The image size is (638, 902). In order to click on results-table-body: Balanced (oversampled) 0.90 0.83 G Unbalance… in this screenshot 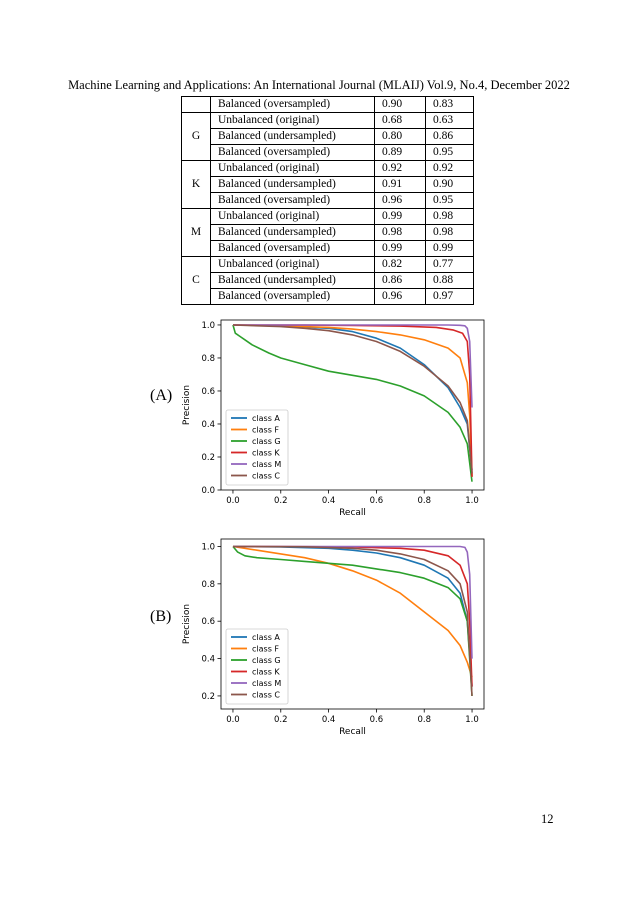, I will do `click(327, 200)`.